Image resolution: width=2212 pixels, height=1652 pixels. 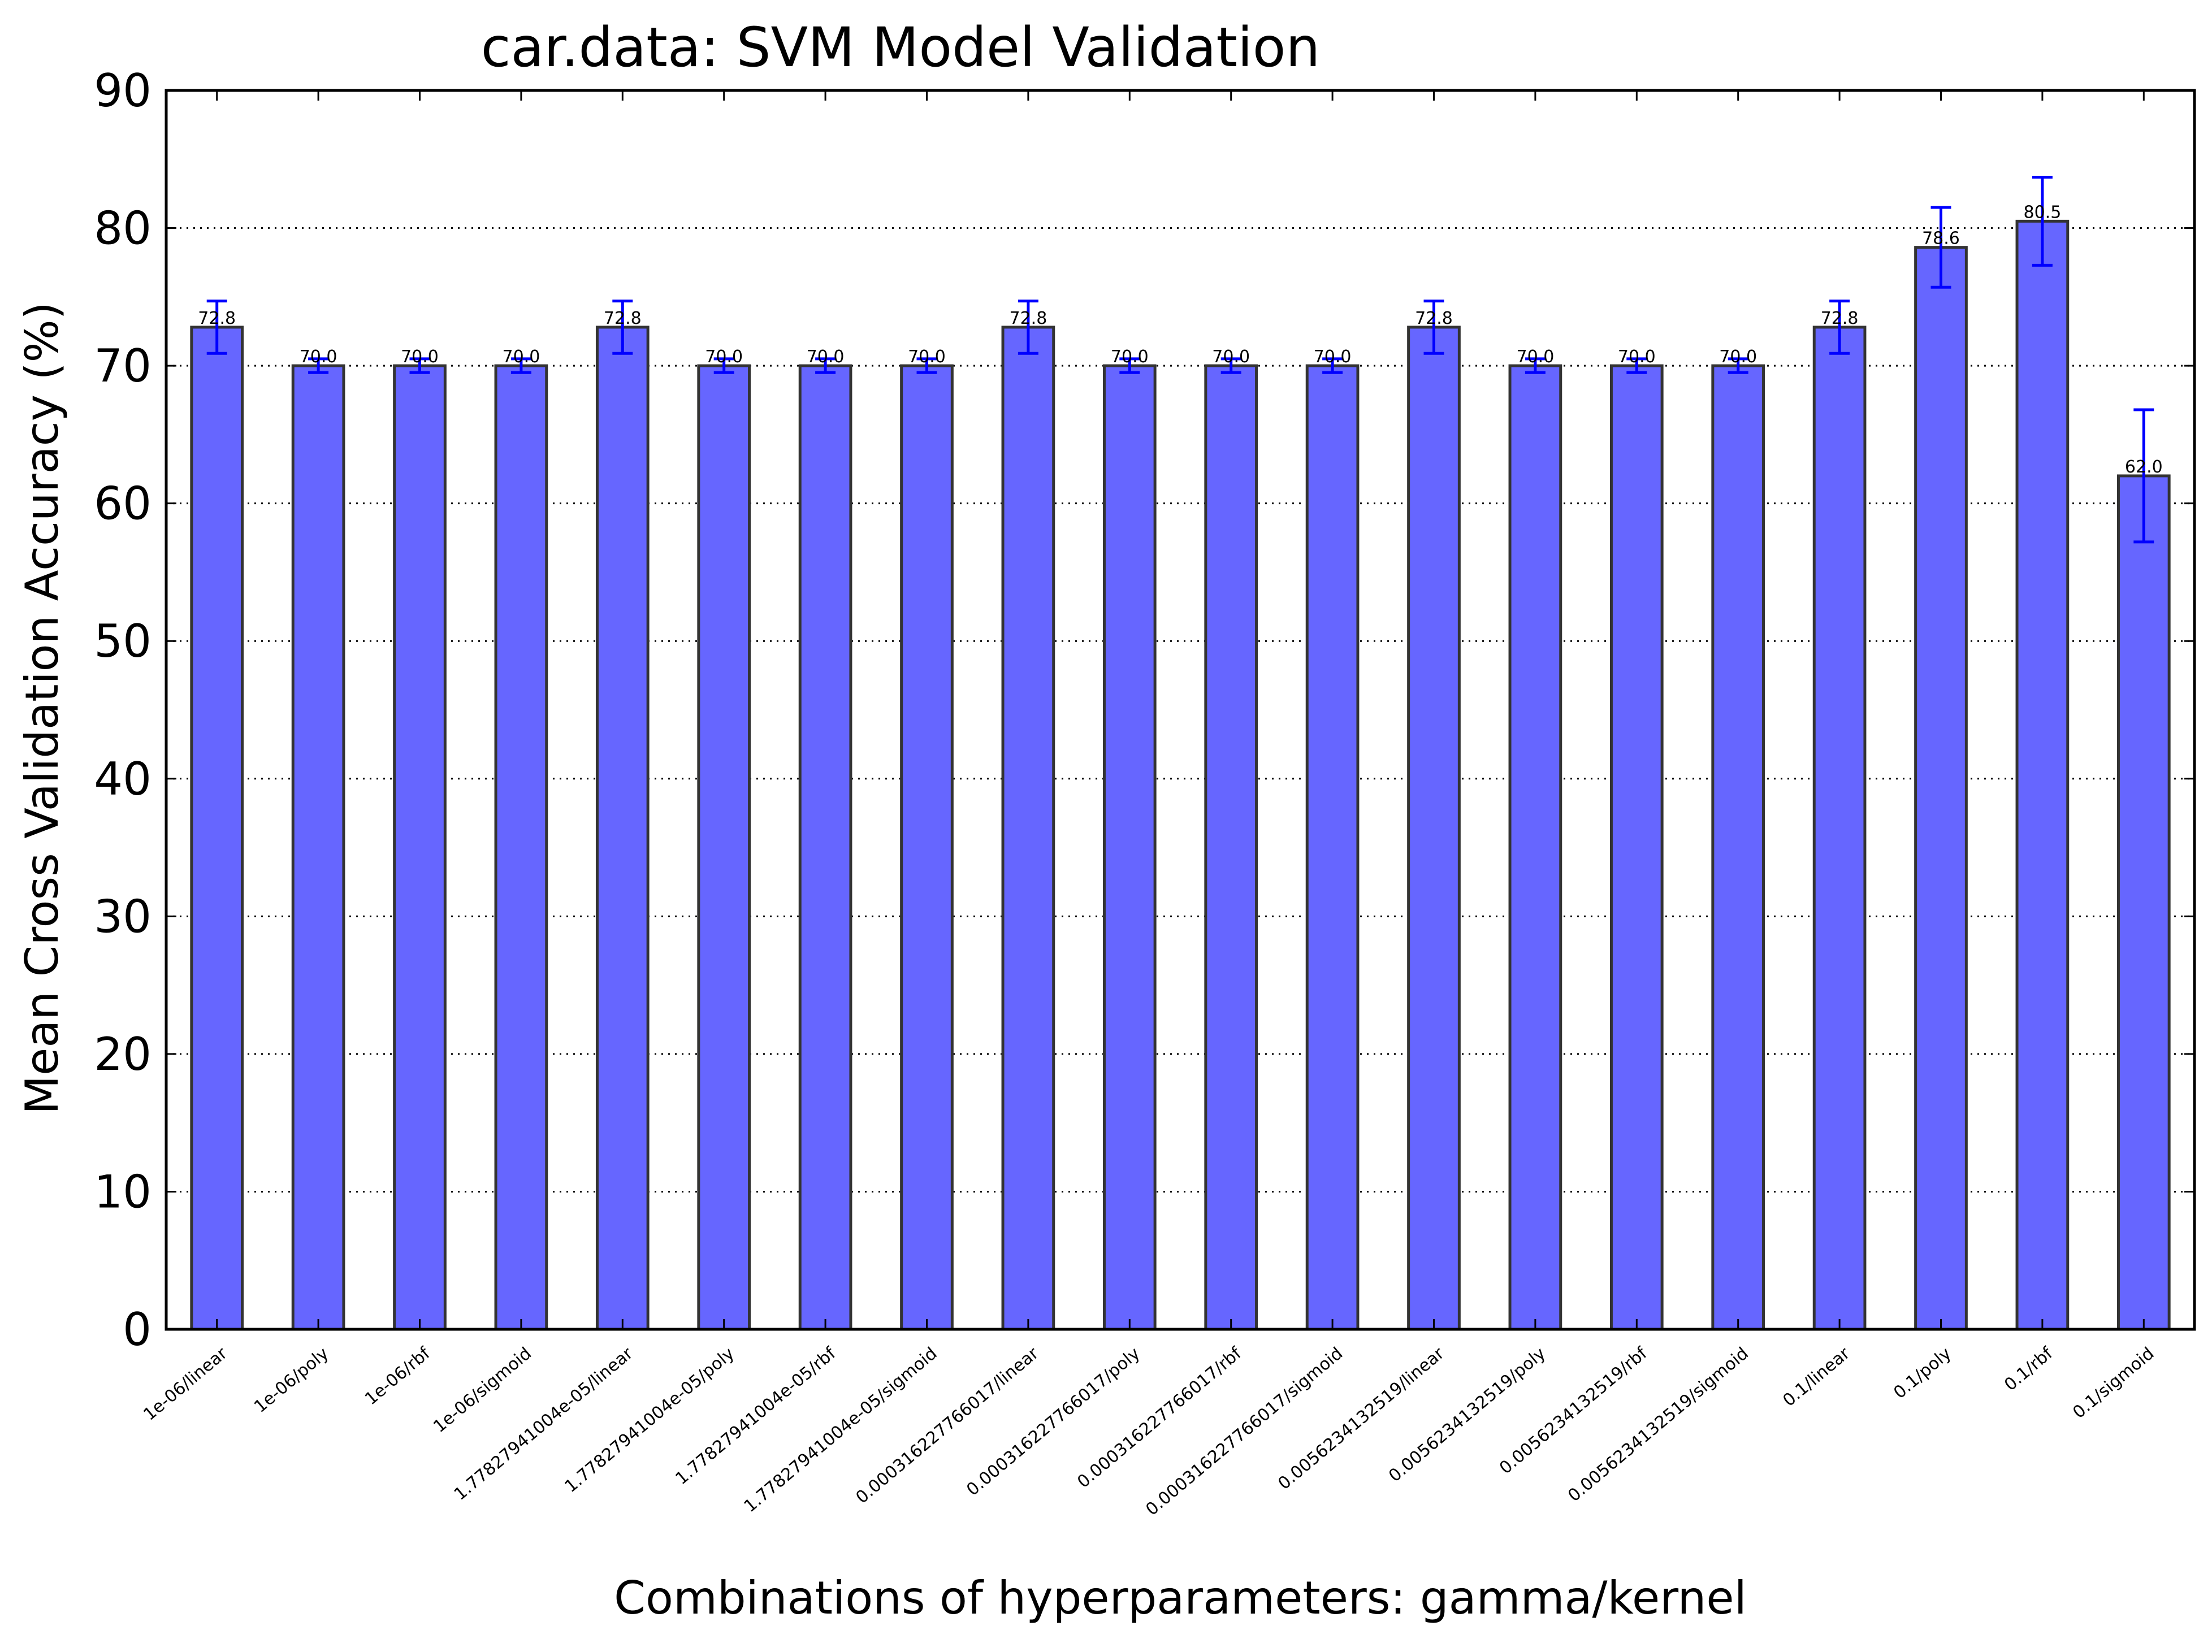 I want to click on chart-title: car.data: SVM Model Validation, so click(x=901, y=47).